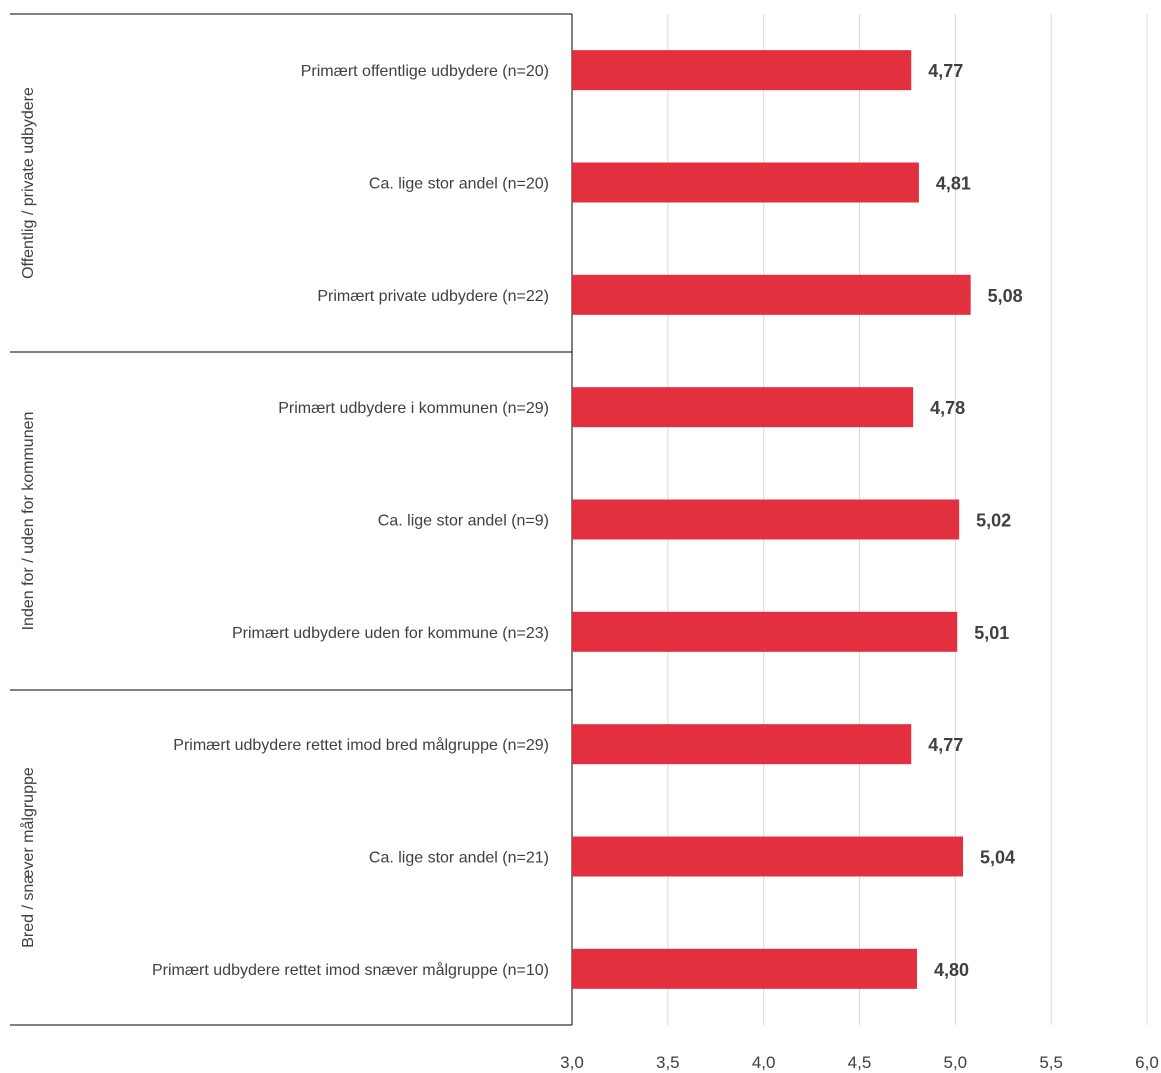  Describe the element at coordinates (1147, 1062) in the screenshot. I see `x-tick-label: 6,0` at that location.